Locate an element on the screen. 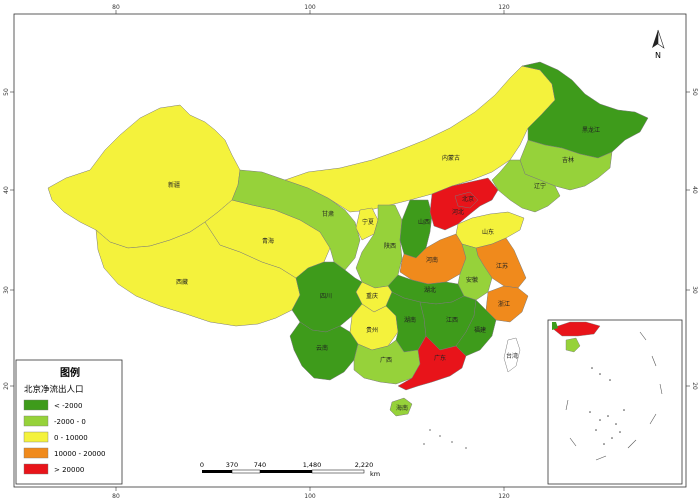 This screenshot has width=700, height=501. legend-label-4: > 20000 is located at coordinates (69, 470).